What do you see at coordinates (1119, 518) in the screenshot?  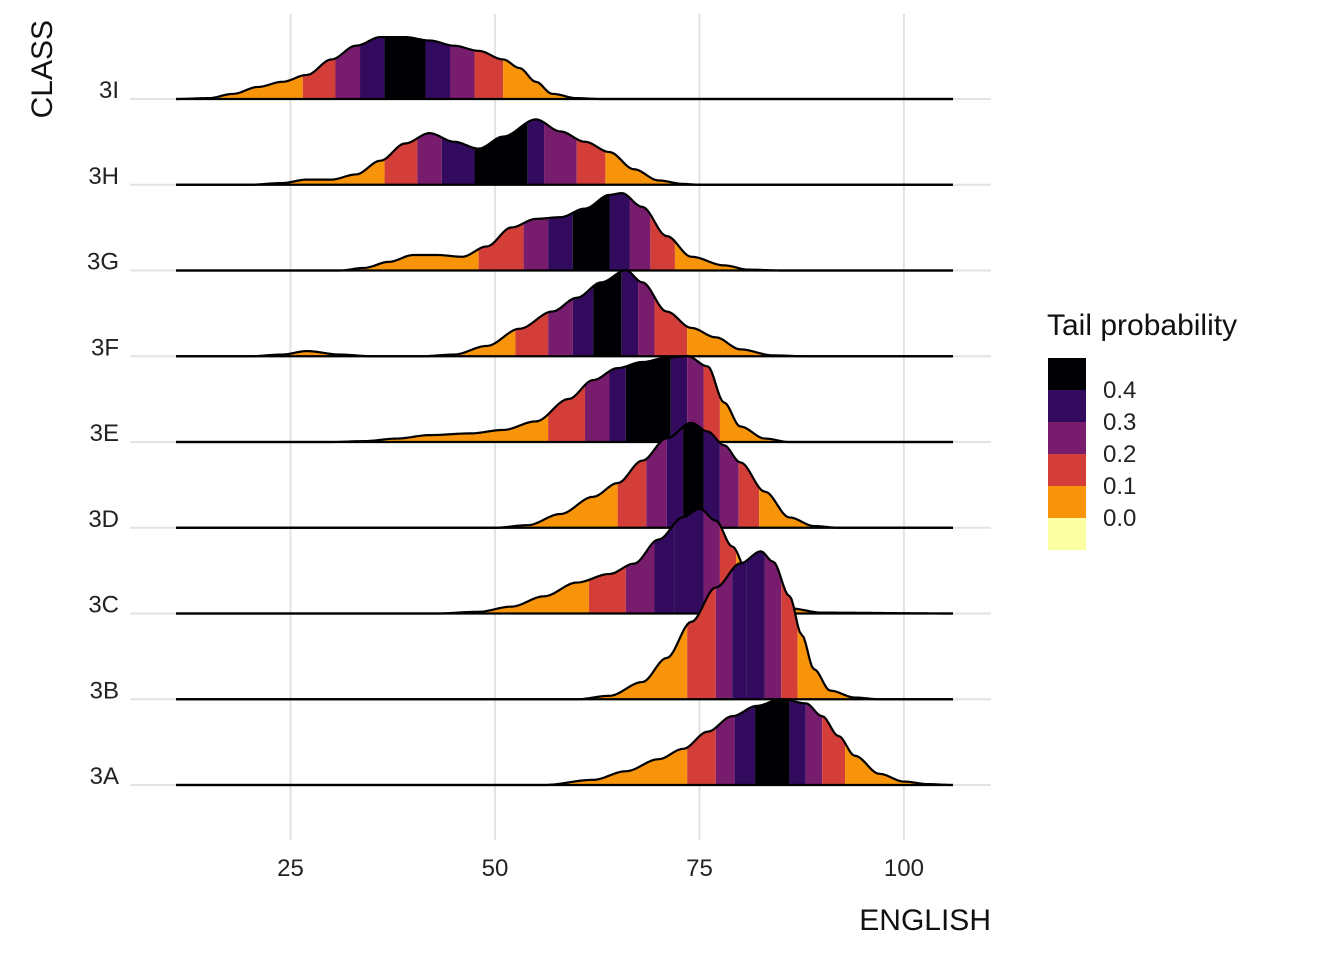 I see `legend-label: 0.0` at bounding box center [1119, 518].